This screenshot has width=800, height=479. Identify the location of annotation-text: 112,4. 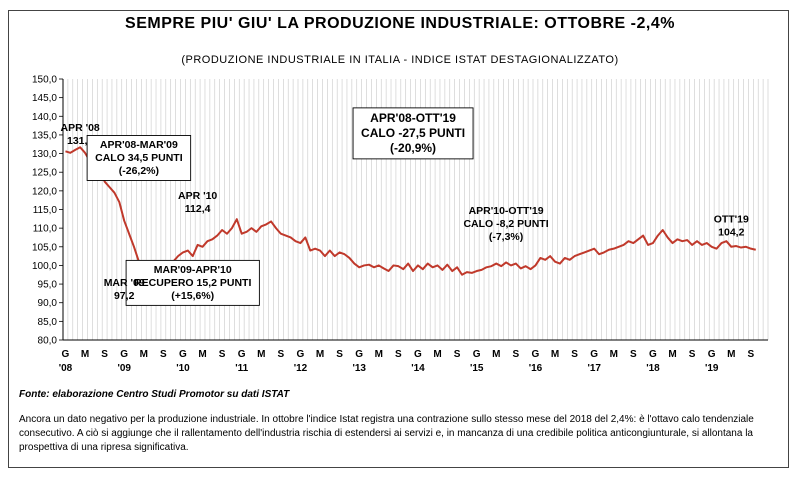
(198, 209).